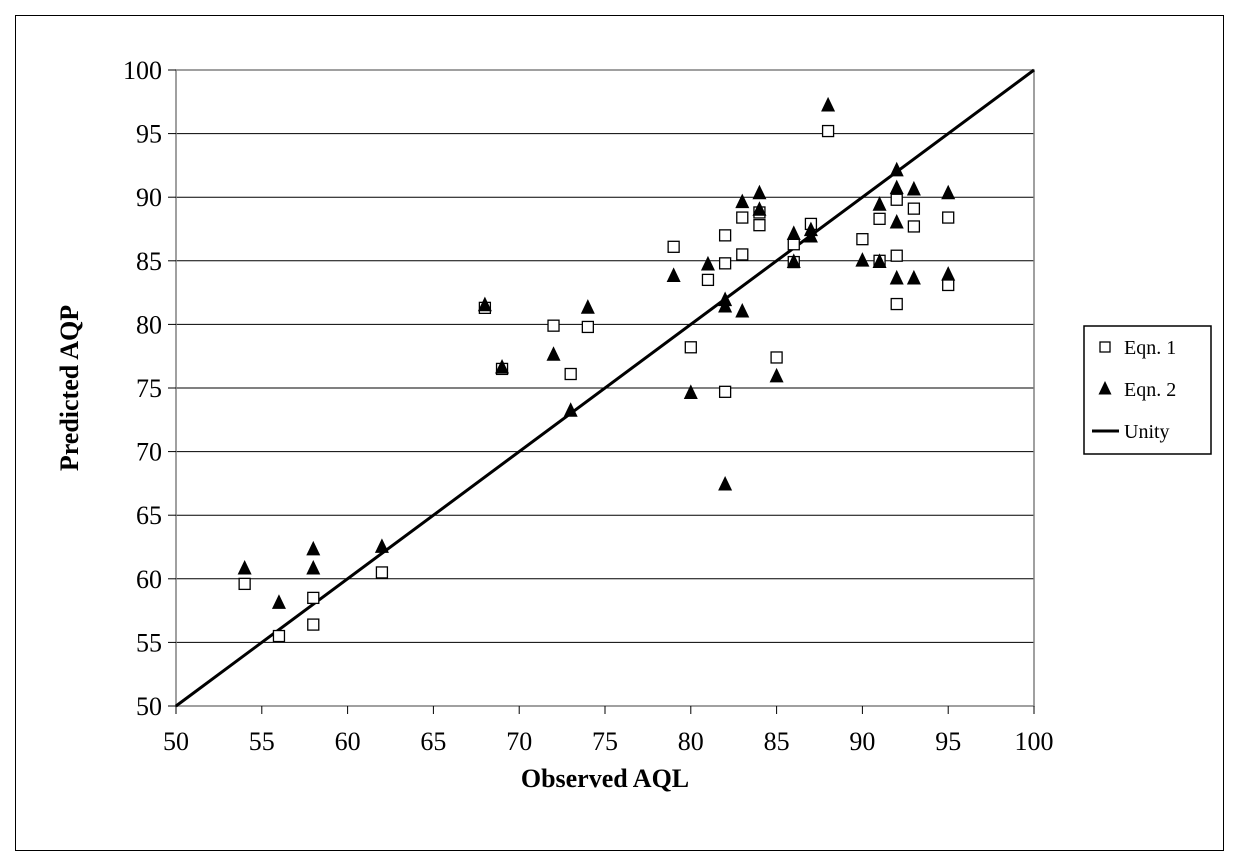  What do you see at coordinates (149, 579) in the screenshot?
I see `y-tick-label: 60` at bounding box center [149, 579].